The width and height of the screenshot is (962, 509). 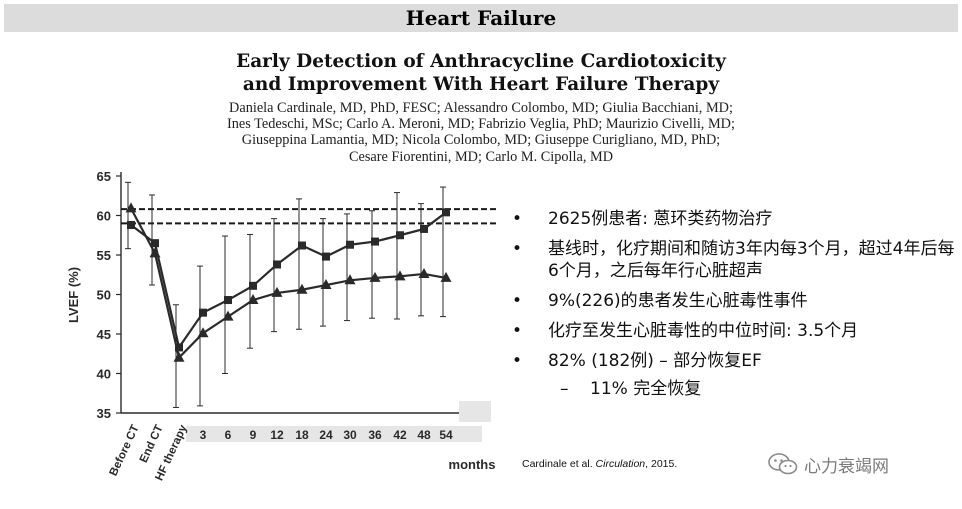 I want to click on citation-journal: Circulation, so click(x=620, y=464).